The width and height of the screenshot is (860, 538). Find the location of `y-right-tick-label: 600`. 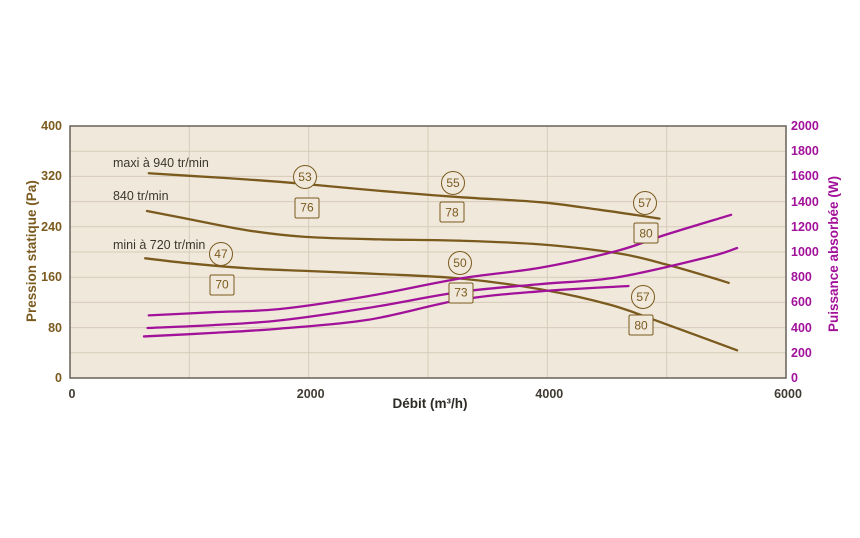

y-right-tick-label: 600 is located at coordinates (801, 302).